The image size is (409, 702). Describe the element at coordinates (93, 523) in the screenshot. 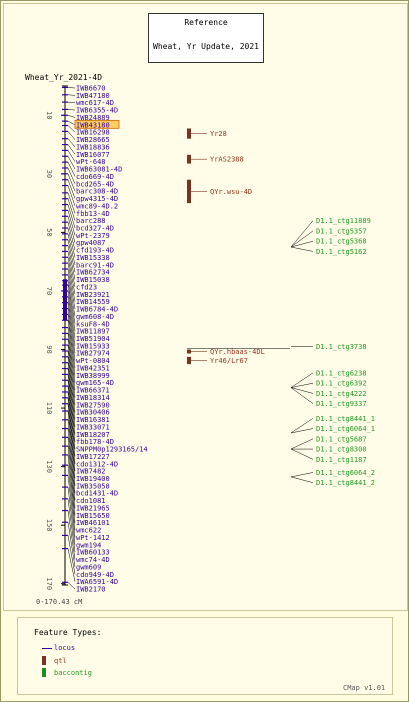

I see `locus-label: IWB46101` at that location.